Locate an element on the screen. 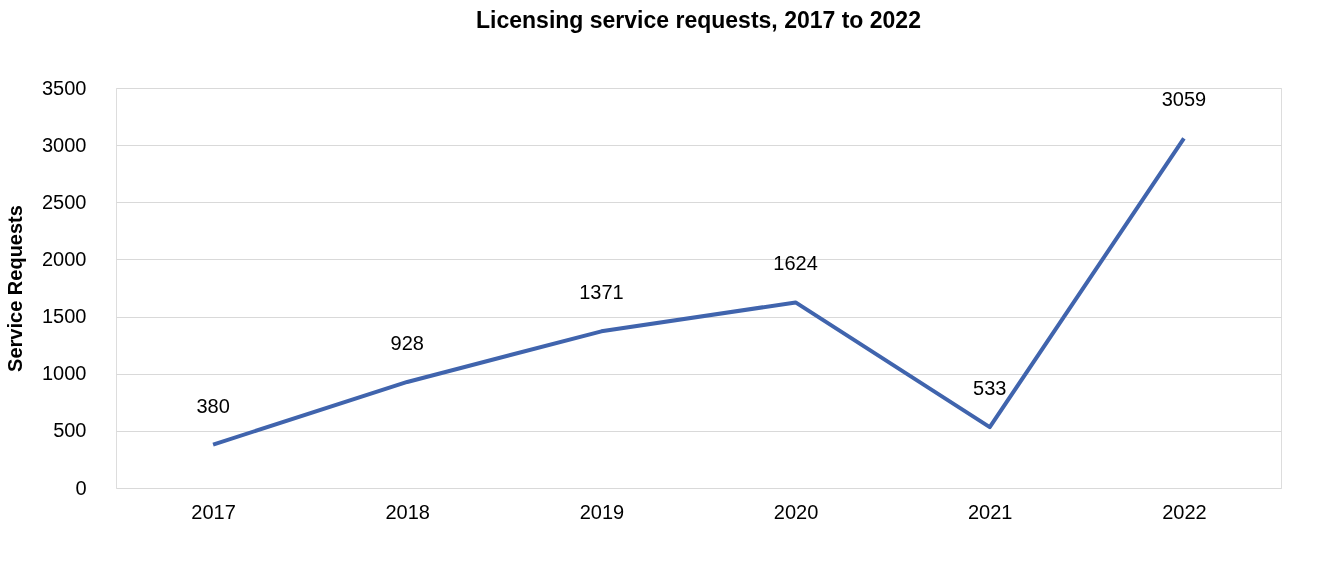  y-tick-label: 2500 is located at coordinates (64, 201).